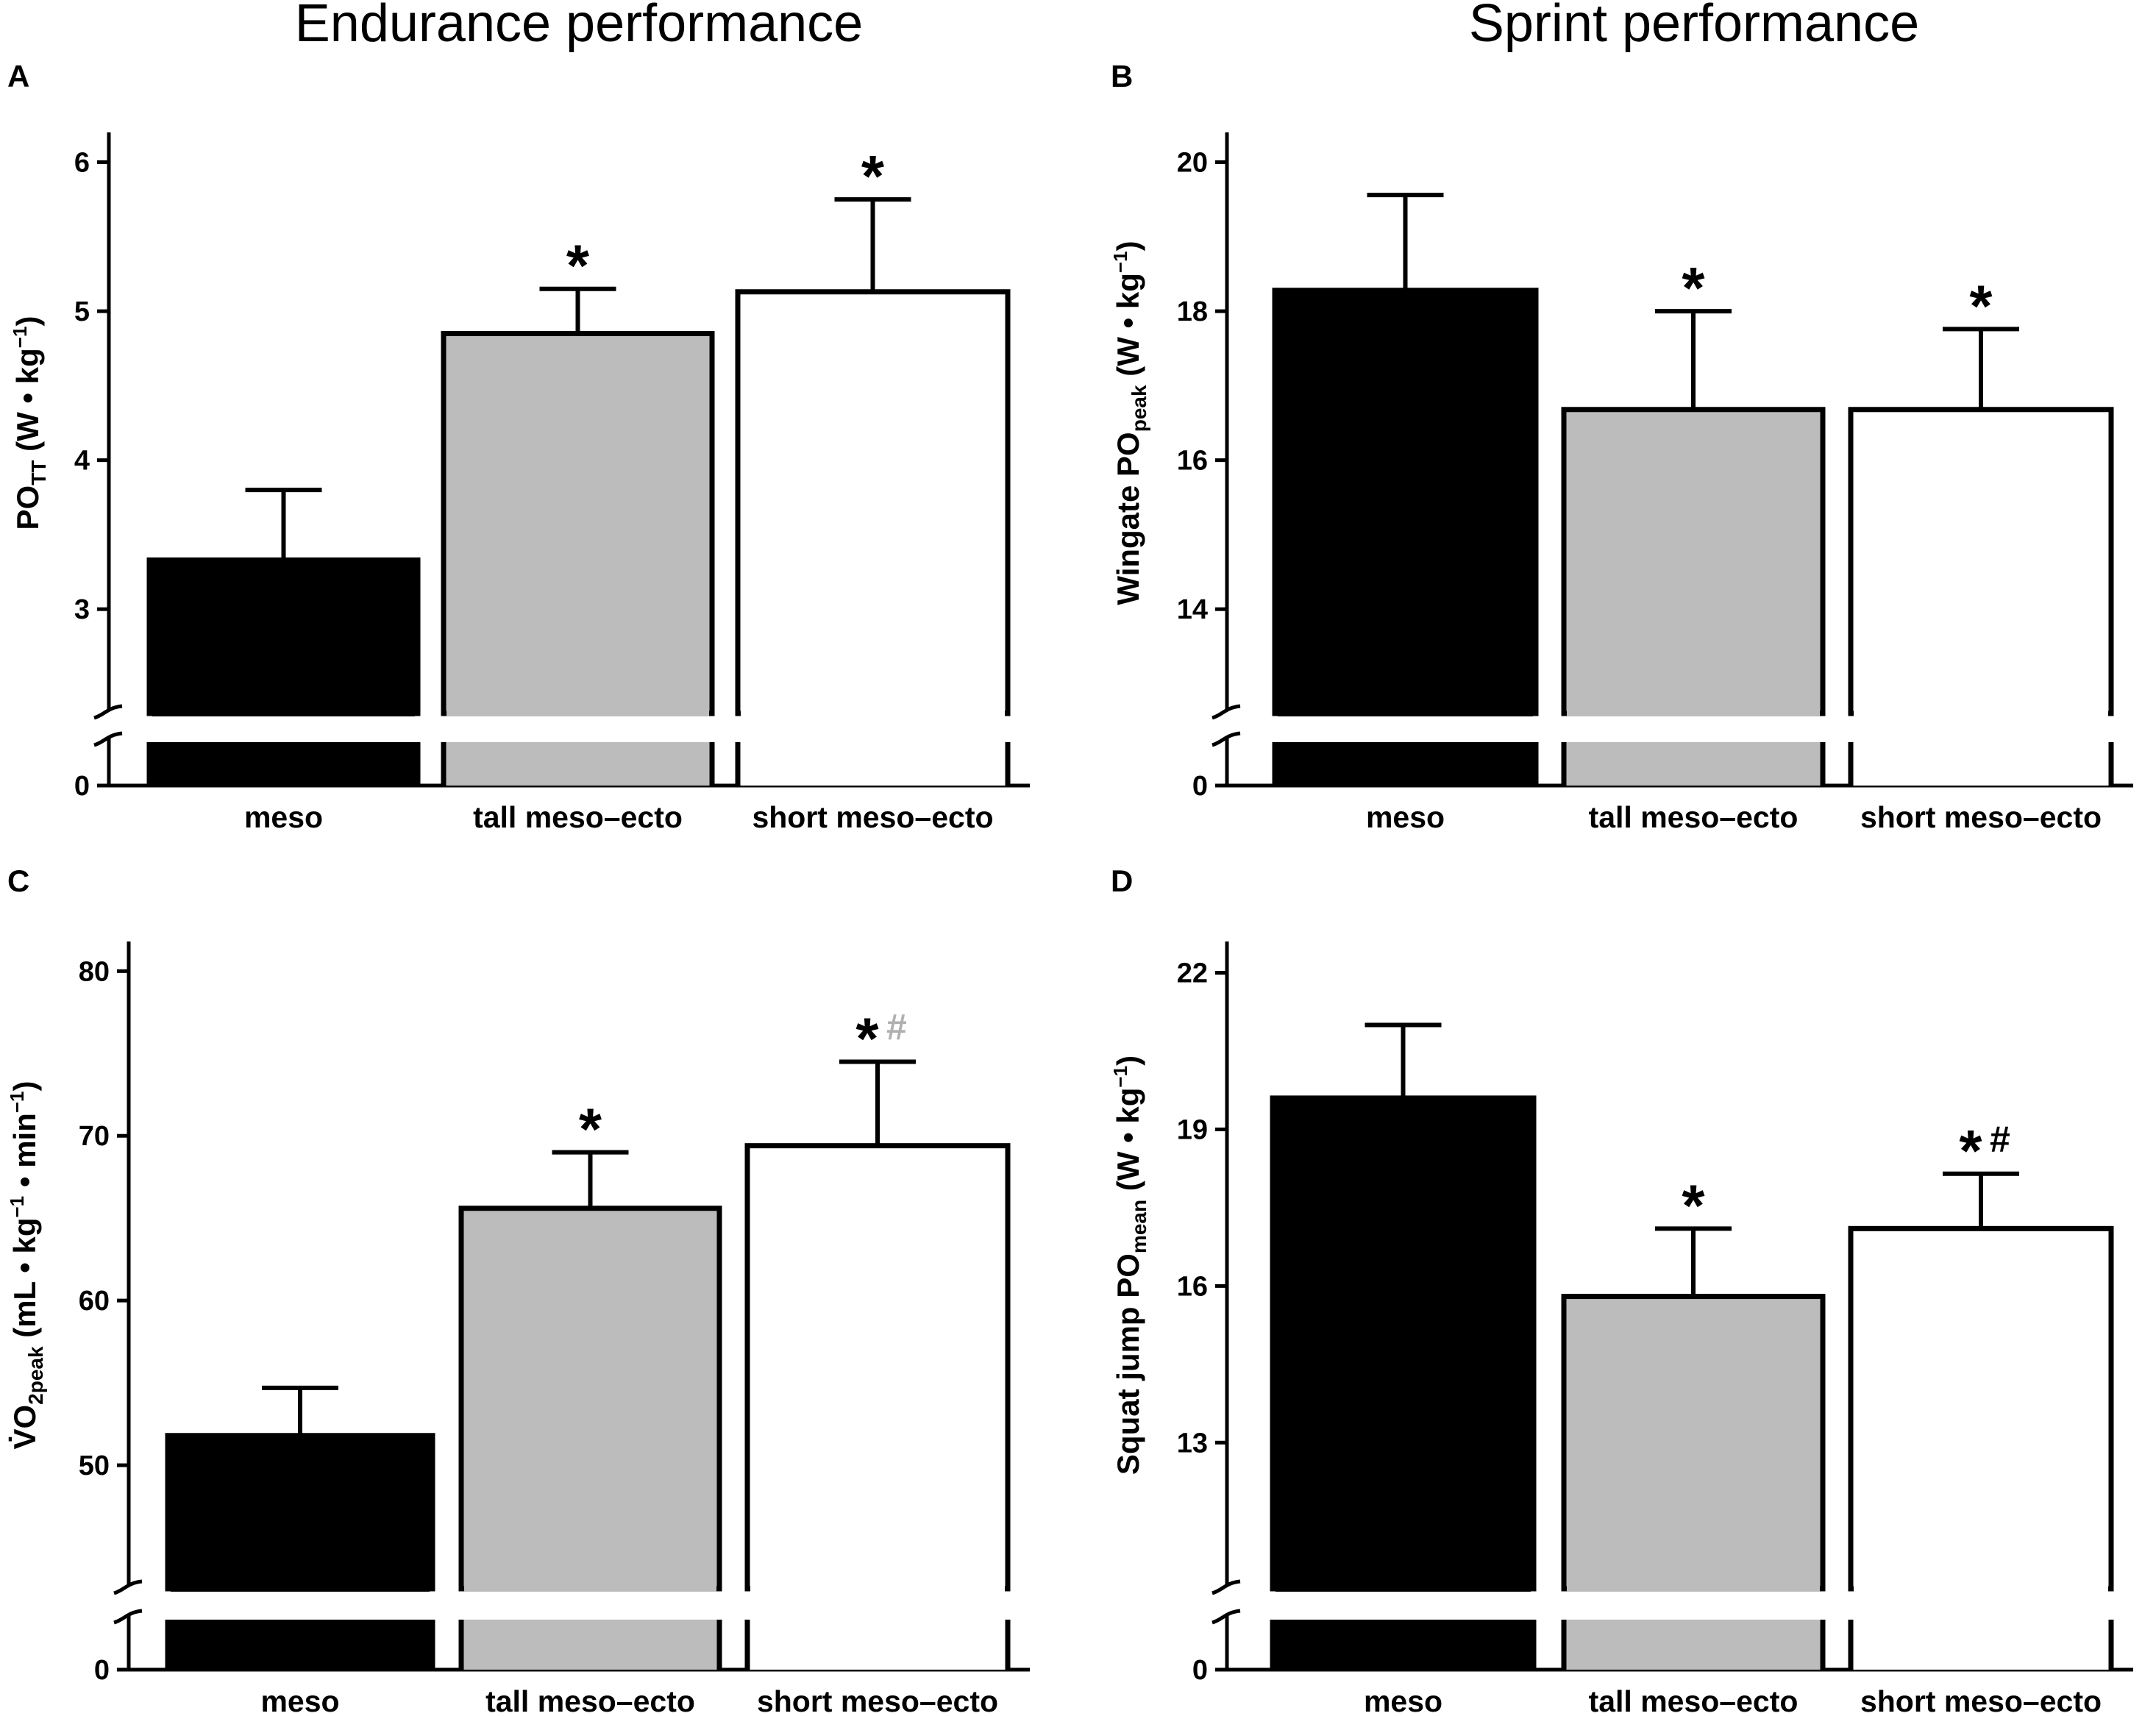 The width and height of the screenshot is (2156, 1716). I want to click on y-tick-label: 19, so click(1192, 1129).